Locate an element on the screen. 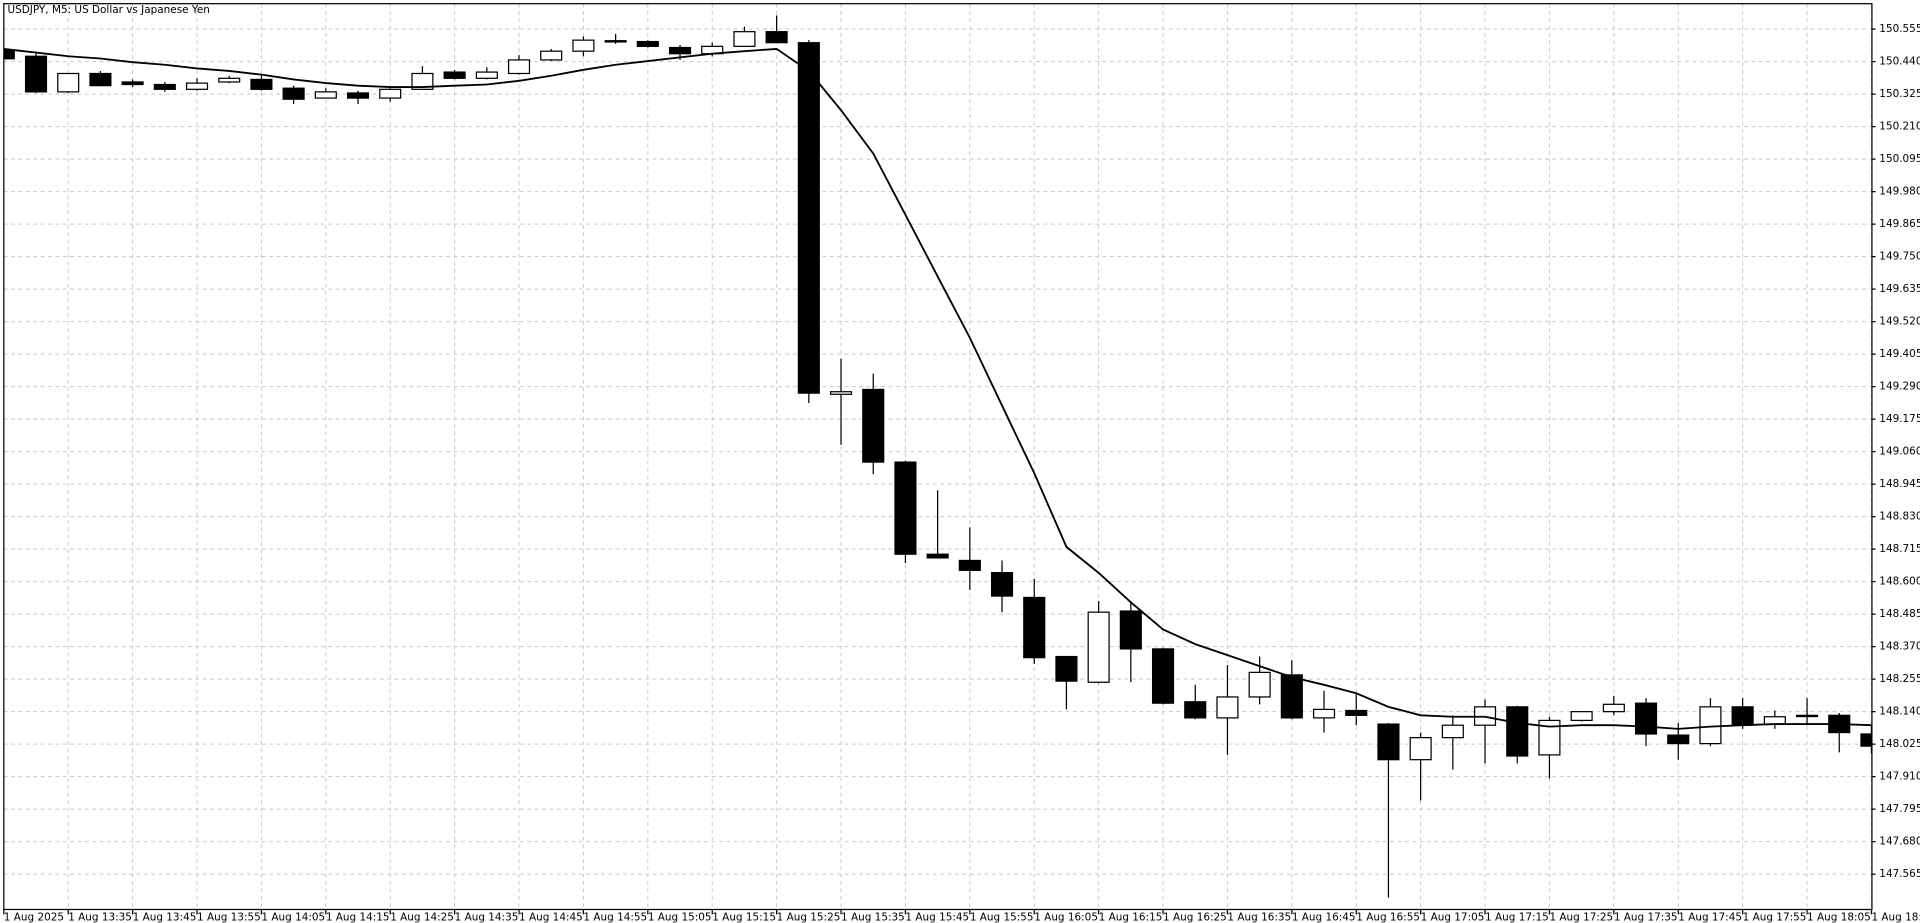  x-tick-label: 1 Aug 14:45 is located at coordinates (551, 917).